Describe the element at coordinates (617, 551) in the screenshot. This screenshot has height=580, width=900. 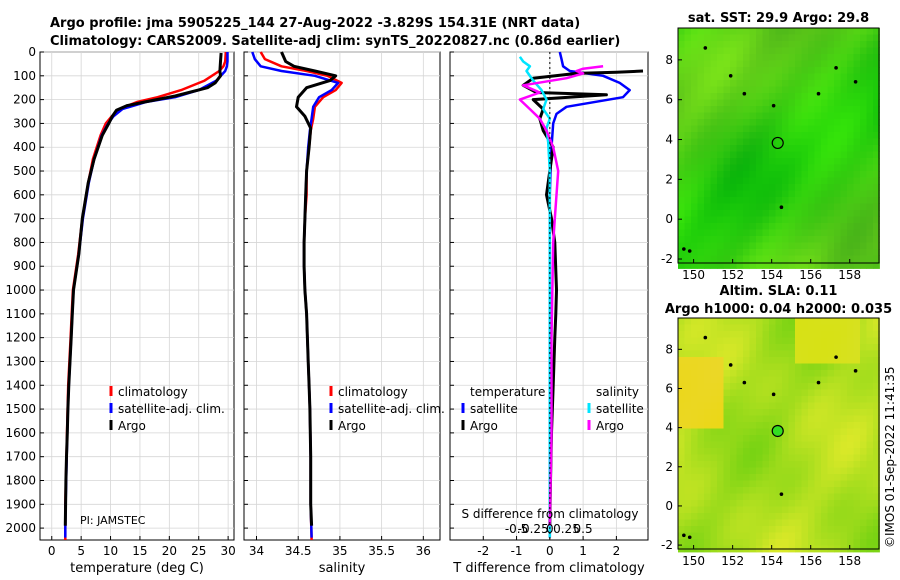
I see `x-tick-label: 2` at that location.